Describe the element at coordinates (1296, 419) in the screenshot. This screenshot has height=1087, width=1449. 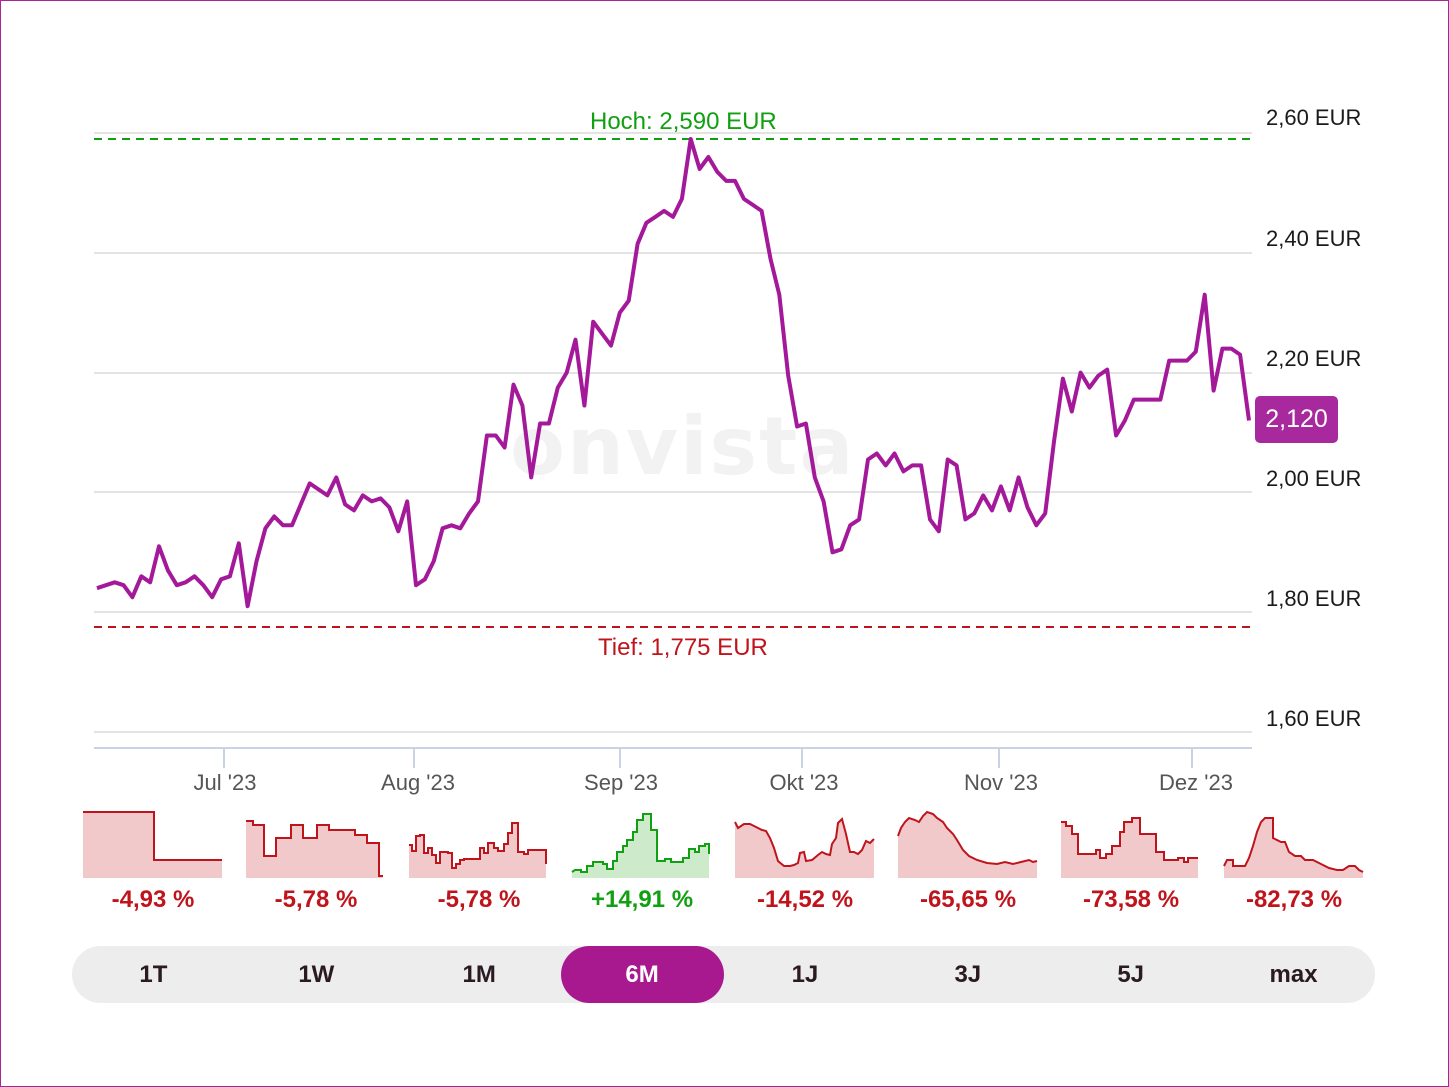
I see `current-price-badge: 2,120` at that location.